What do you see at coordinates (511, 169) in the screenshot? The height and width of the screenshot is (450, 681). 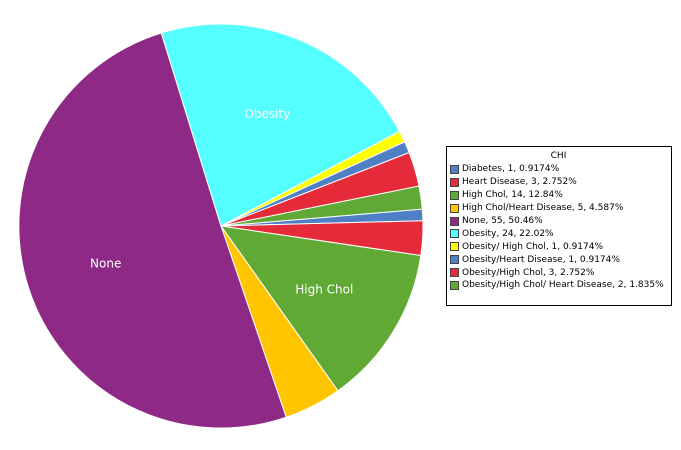 I see `legend-label-0: Diabetes, 1, 0.9174%` at bounding box center [511, 169].